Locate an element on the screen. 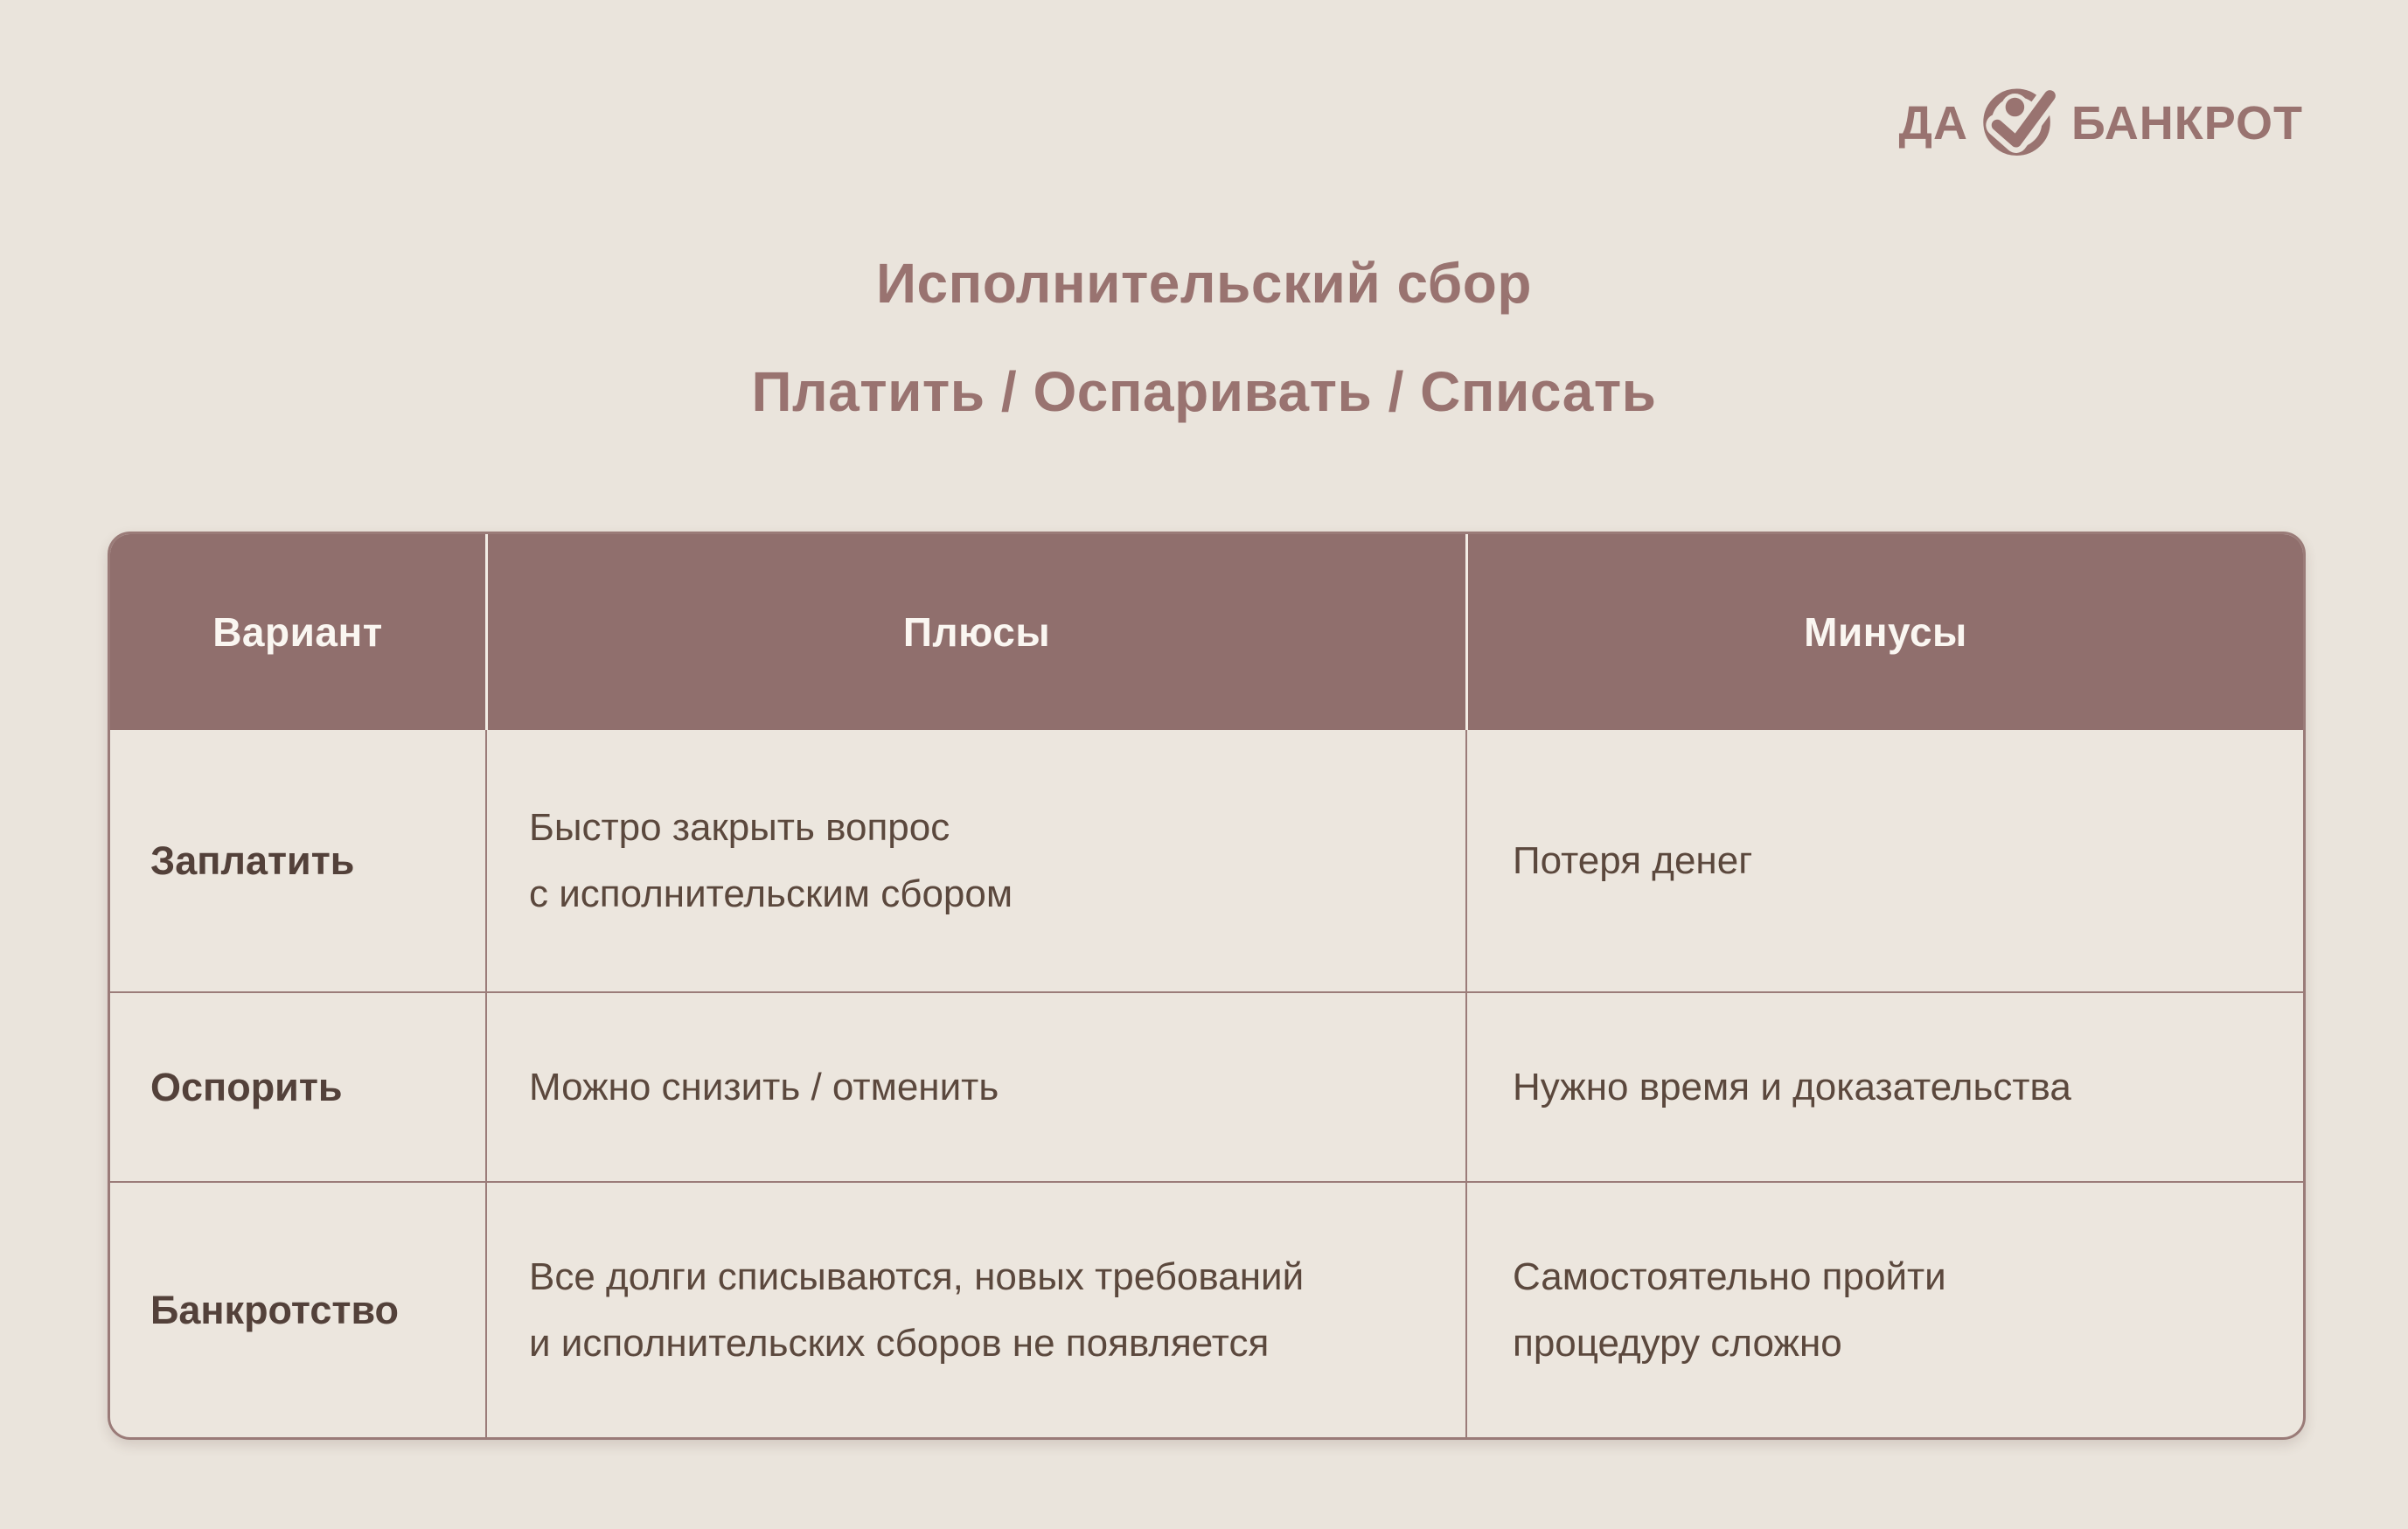 This screenshot has width=2408, height=1529. logo: ДА БАНКРОТ is located at coordinates (2101, 120).